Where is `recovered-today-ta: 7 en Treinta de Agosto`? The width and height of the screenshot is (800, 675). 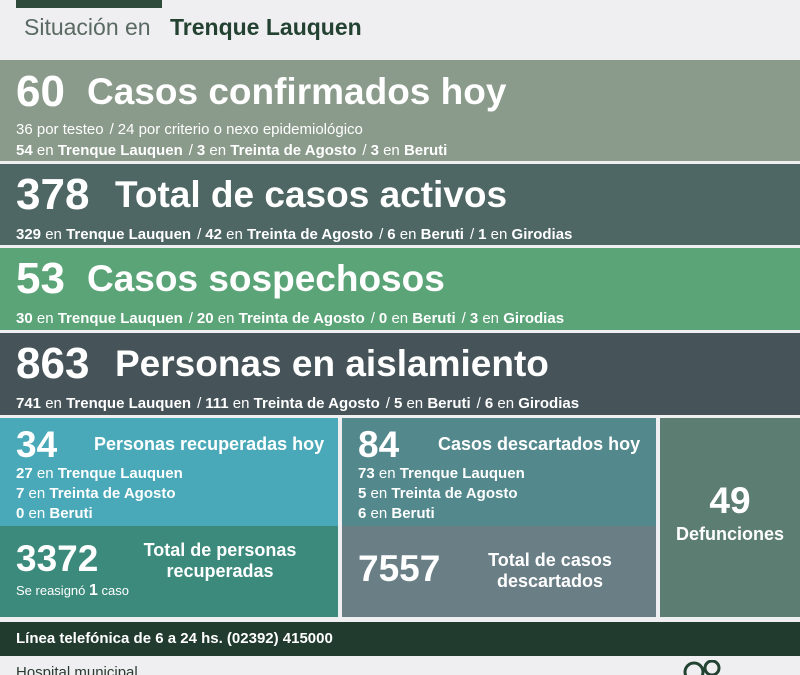 recovered-today-ta: 7 en Treinta de Agosto is located at coordinates (96, 493).